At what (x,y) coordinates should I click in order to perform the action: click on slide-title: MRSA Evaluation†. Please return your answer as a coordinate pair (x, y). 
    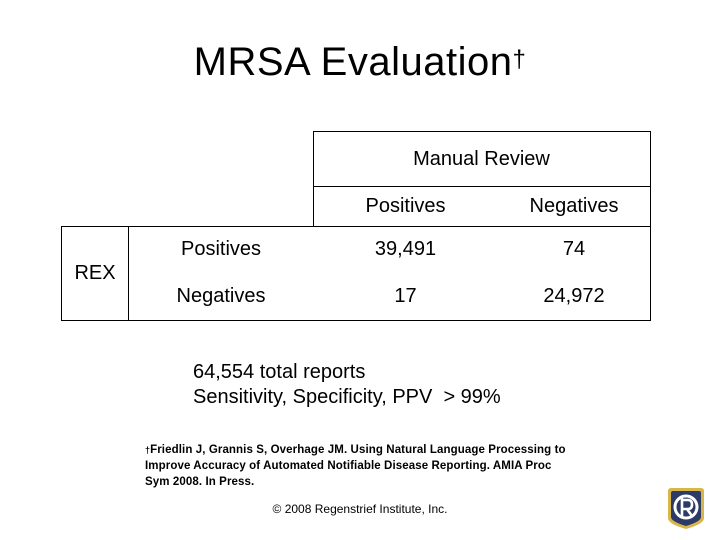
    Looking at the image, I should click on (360, 62).